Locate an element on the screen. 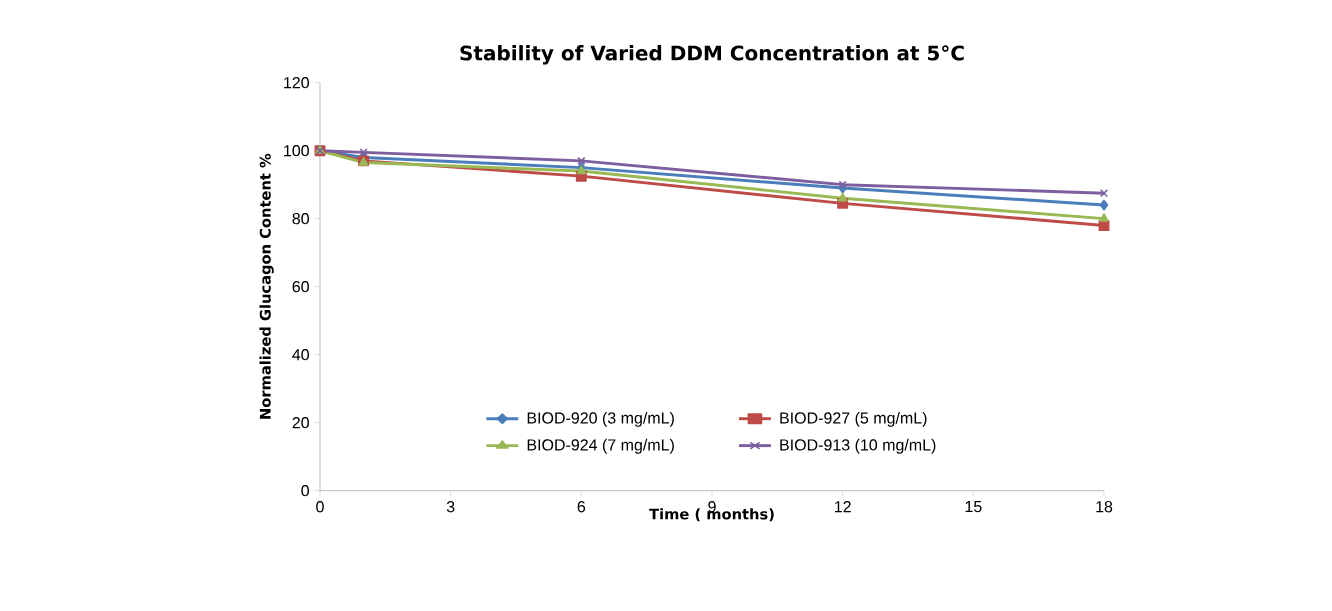 The height and width of the screenshot is (611, 1332). legend-label: BIOD-913 (10 mg/mL) is located at coordinates (858, 446).